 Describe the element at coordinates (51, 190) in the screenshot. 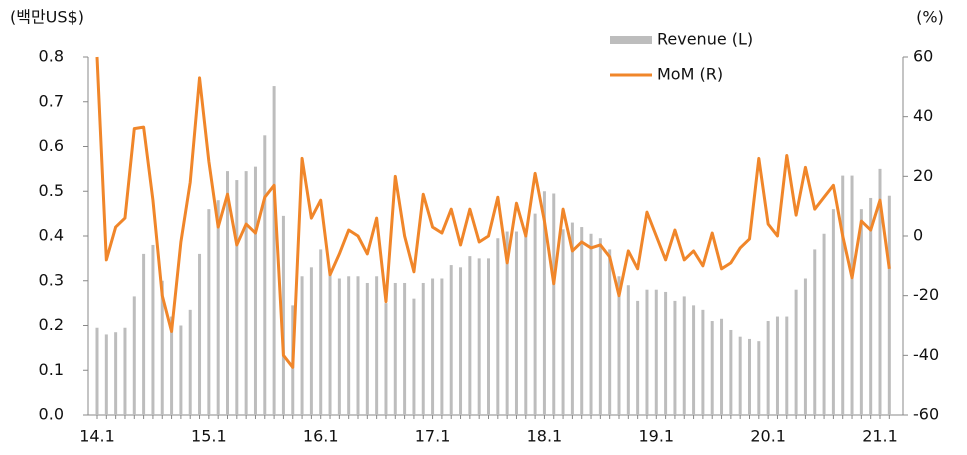

I see `y-tick-label: 0.5` at that location.